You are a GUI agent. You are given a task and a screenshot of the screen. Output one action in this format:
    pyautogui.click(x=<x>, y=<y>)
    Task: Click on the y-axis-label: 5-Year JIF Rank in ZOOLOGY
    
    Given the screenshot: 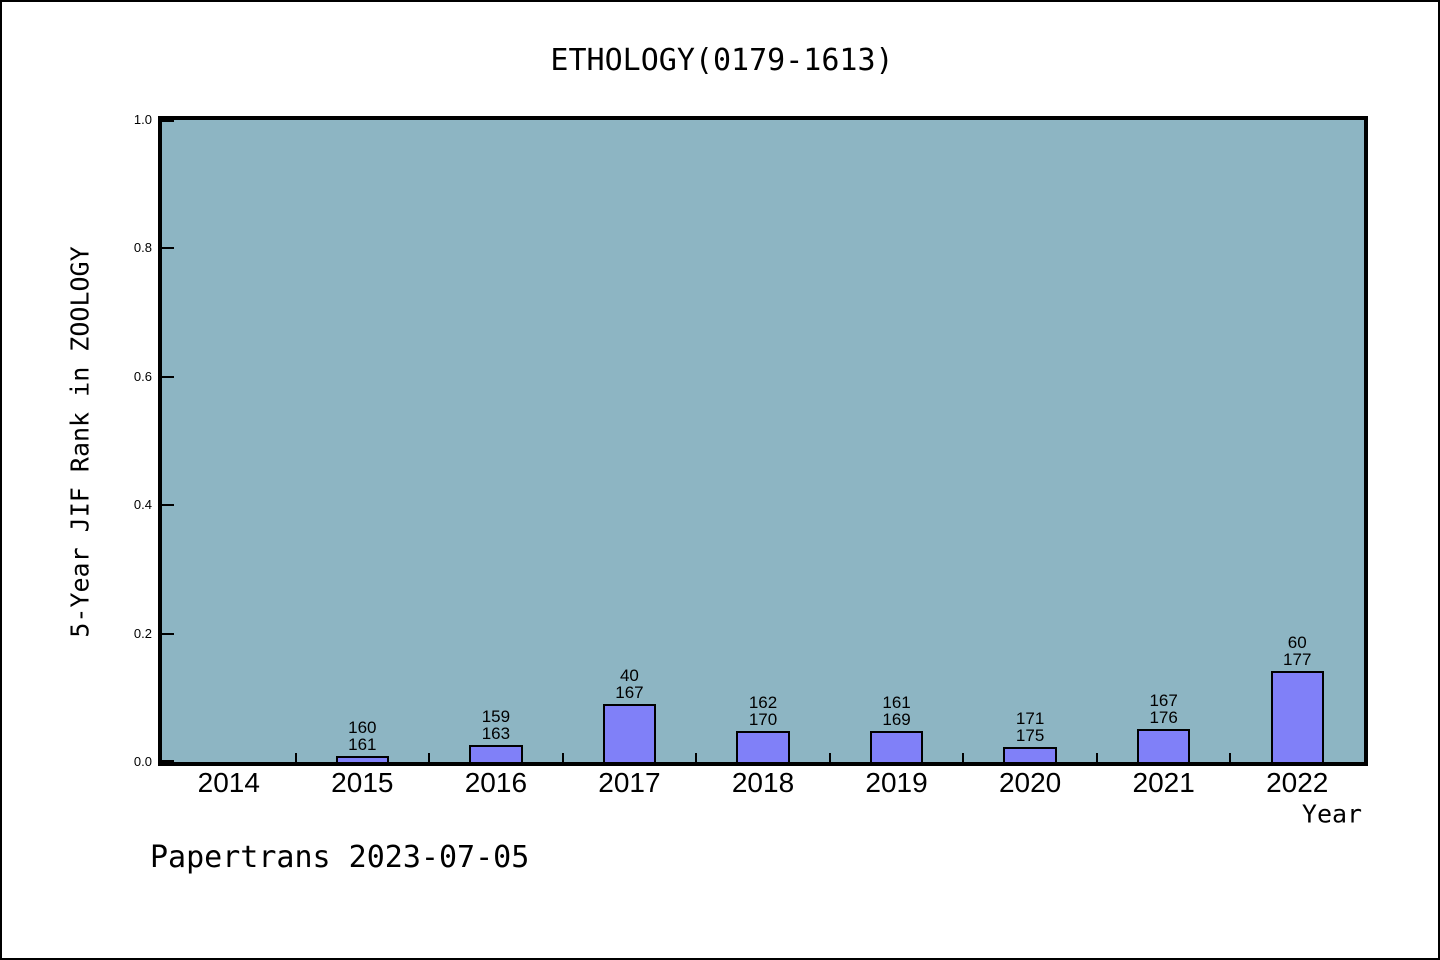 What is the action you would take?
    pyautogui.click(x=80, y=442)
    